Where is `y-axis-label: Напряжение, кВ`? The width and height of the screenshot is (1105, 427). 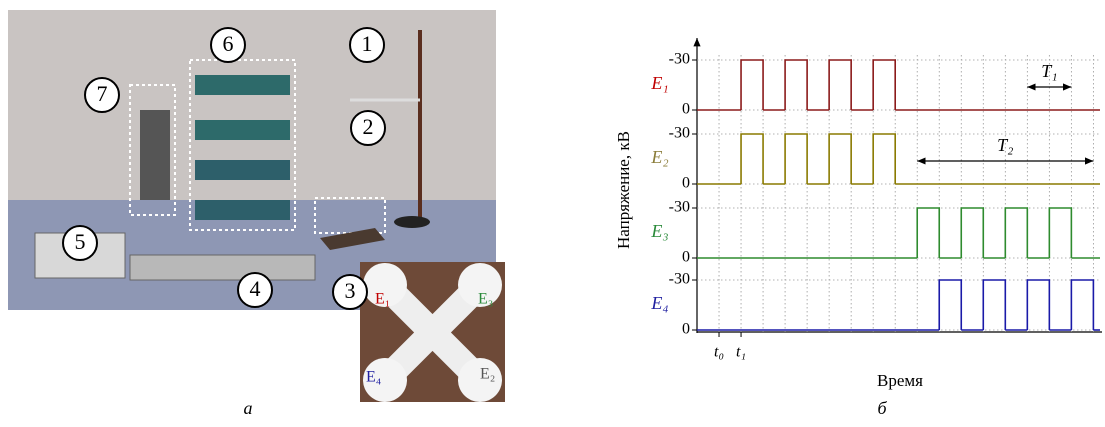
y-axis-label: Напряжение, кВ is located at coordinates (623, 190).